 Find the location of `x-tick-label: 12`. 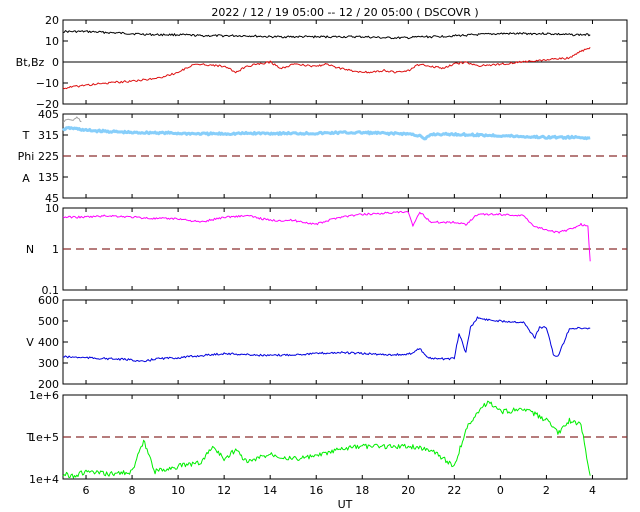

x-tick-label: 12 is located at coordinates (224, 490).